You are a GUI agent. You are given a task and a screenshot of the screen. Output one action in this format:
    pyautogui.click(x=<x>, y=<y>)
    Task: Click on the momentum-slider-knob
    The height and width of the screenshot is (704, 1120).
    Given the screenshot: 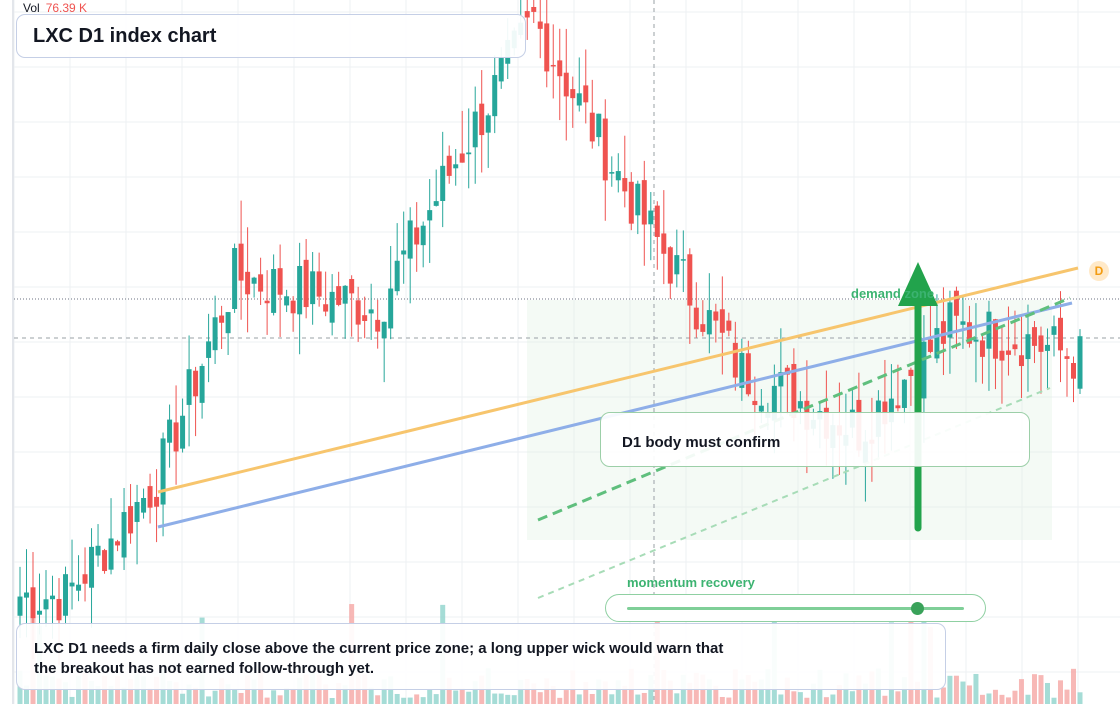 What is the action you would take?
    pyautogui.click(x=917, y=608)
    